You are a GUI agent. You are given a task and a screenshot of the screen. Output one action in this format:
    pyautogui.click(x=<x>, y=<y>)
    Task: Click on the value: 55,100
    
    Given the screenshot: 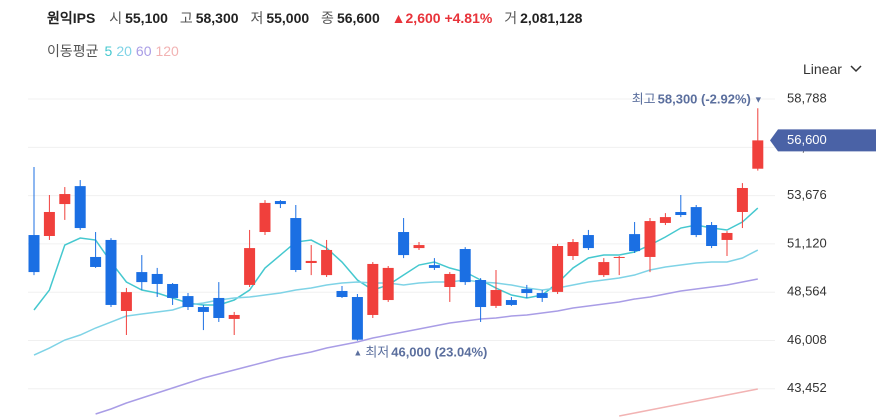 What is the action you would take?
    pyautogui.click(x=146, y=18)
    